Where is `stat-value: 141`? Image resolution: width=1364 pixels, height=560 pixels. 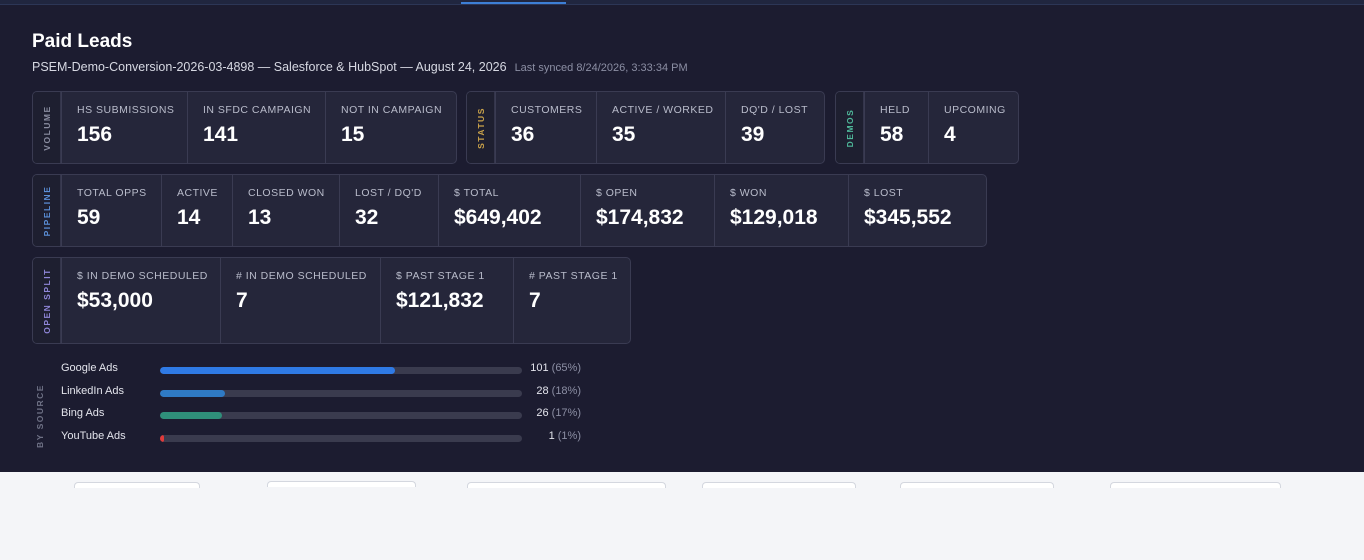
stat-value: 141 is located at coordinates (221, 134).